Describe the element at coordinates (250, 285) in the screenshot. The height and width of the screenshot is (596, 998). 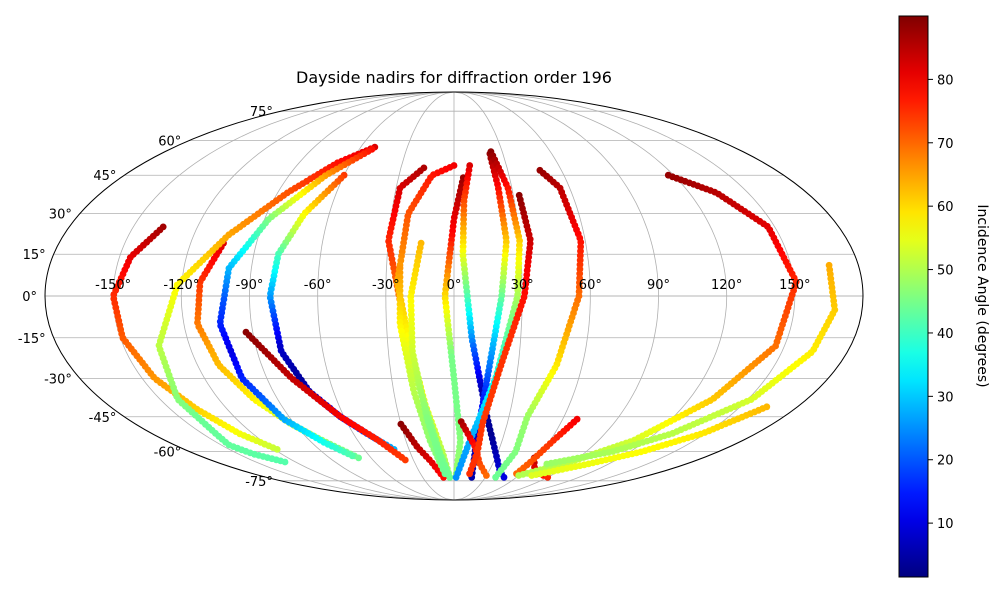
I see `longitude-tick-label: -90°` at that location.